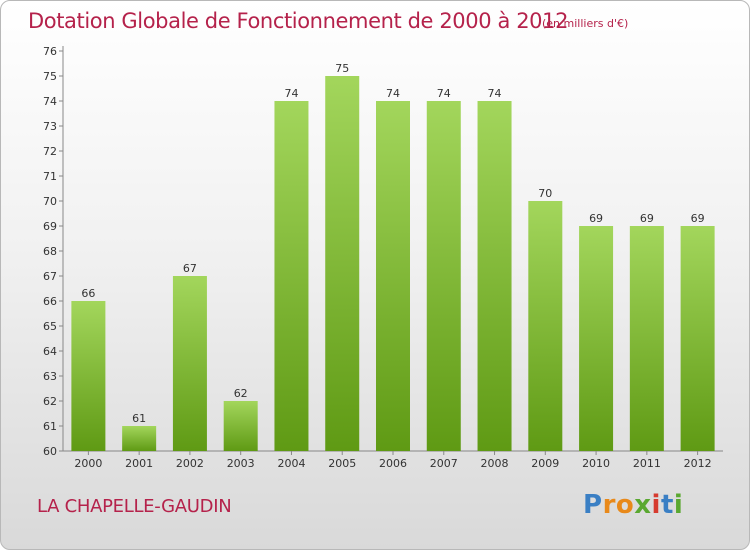 The height and width of the screenshot is (550, 750). Describe the element at coordinates (139, 418) in the screenshot. I see `data-label: 61` at that location.